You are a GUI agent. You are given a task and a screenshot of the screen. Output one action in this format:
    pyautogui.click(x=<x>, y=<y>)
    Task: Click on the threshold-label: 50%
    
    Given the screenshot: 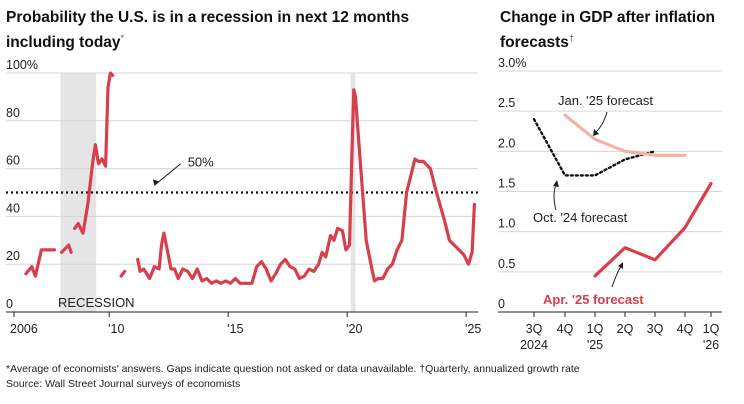 What is the action you would take?
    pyautogui.click(x=201, y=161)
    